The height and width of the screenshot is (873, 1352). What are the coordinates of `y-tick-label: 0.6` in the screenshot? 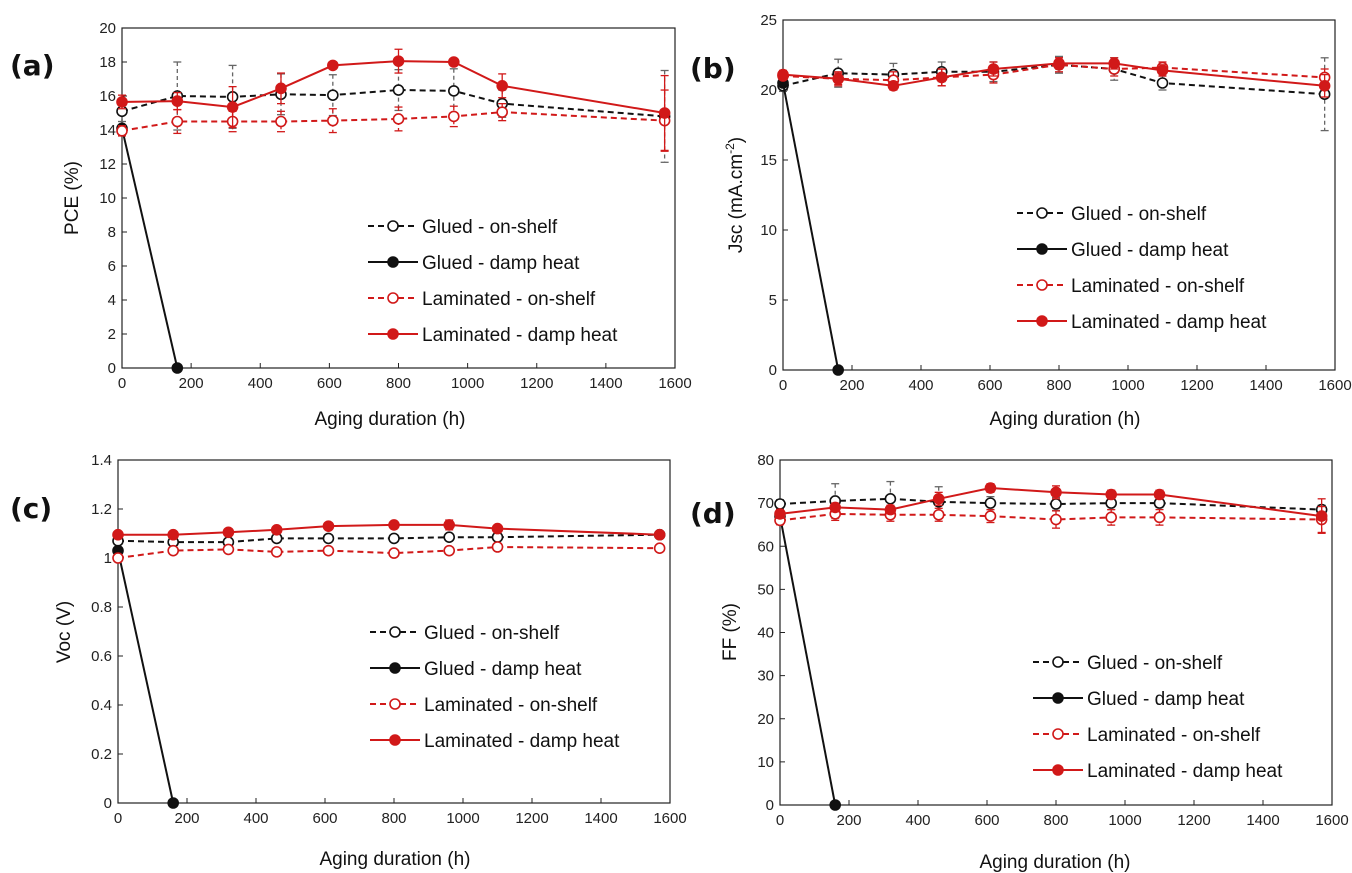 It's located at (101, 656).